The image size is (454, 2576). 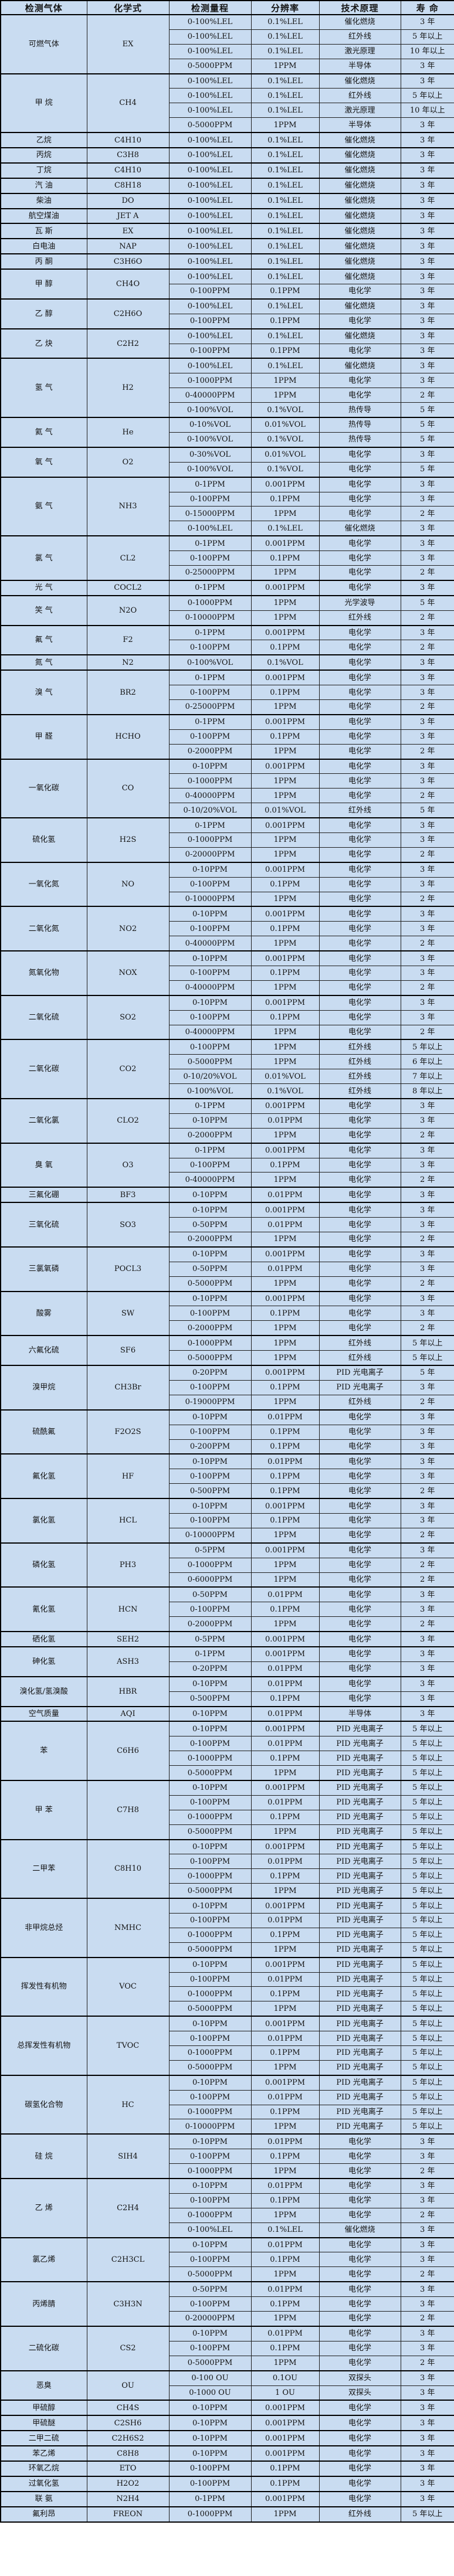 What do you see at coordinates (43, 2046) in the screenshot?
I see `gas-name-cell: 总挥发性有机物` at bounding box center [43, 2046].